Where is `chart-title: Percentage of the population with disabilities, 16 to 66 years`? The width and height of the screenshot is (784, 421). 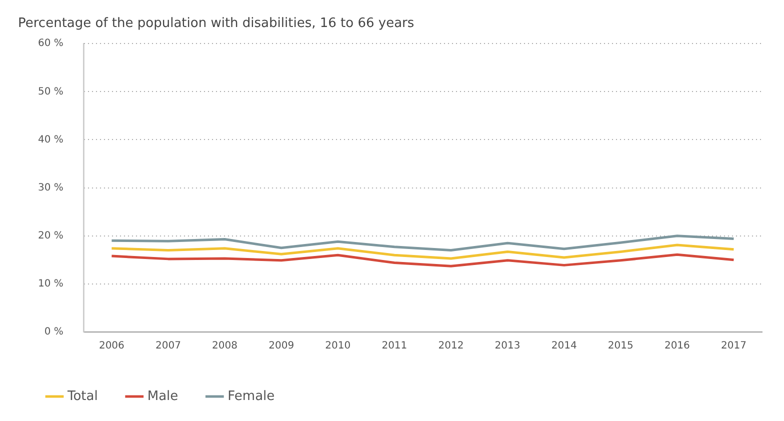
chart-title: Percentage of the population with disabilities, 16 to 66 years is located at coordinates (216, 24).